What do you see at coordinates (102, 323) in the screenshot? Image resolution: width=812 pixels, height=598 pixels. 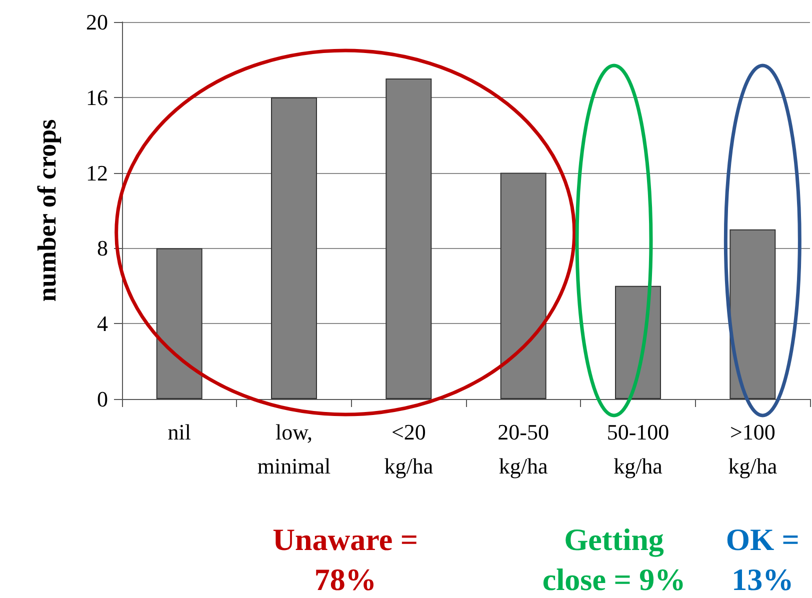 I see `y-tick-label: 4` at bounding box center [102, 323].